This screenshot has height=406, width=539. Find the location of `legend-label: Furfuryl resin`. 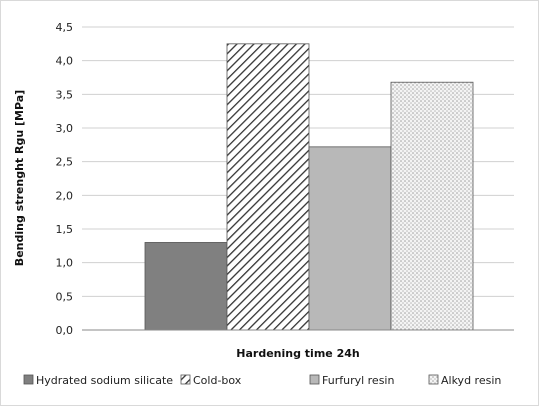

legend-label: Furfuryl resin is located at coordinates (358, 380).